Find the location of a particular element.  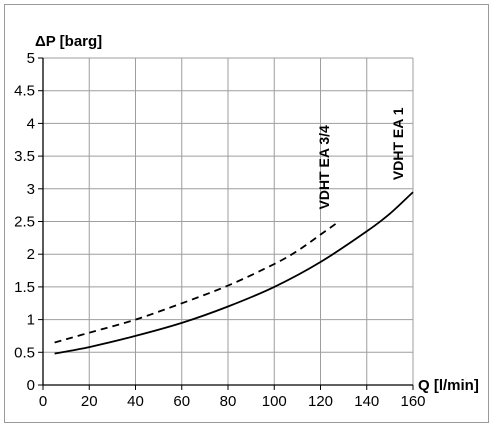

x-tick-label: 100 is located at coordinates (274, 401).